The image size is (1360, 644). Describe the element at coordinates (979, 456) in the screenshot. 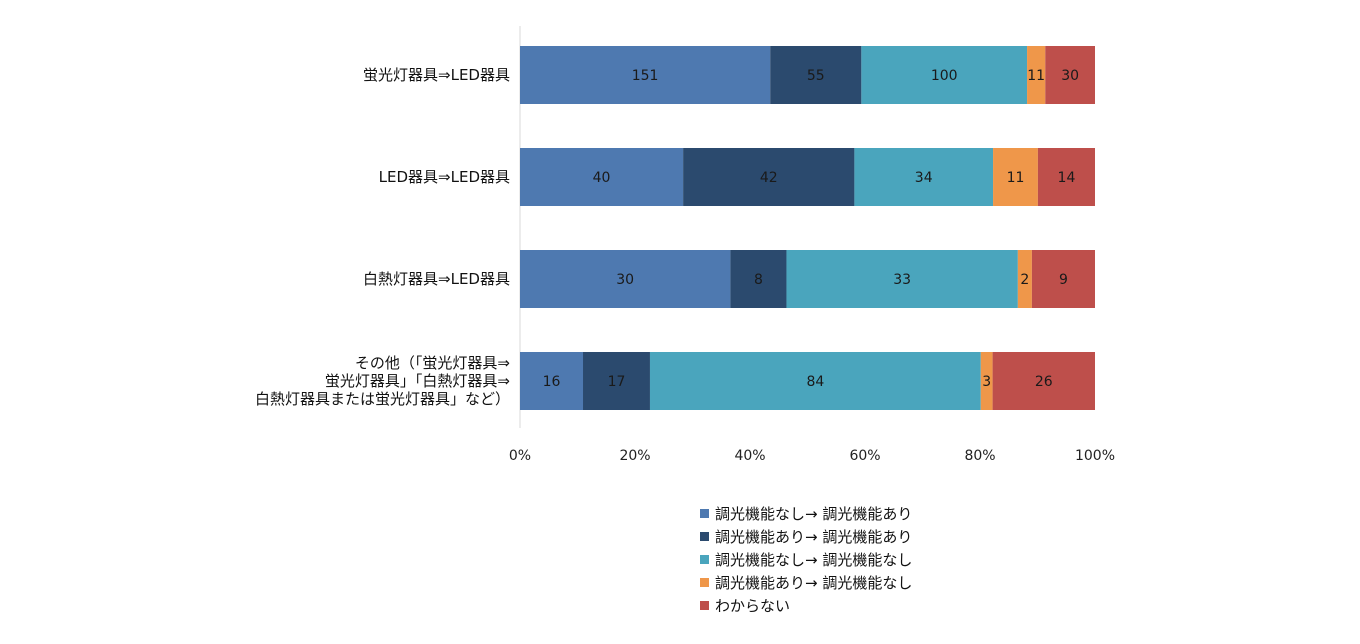

I see `x-tick-label: 80%` at that location.